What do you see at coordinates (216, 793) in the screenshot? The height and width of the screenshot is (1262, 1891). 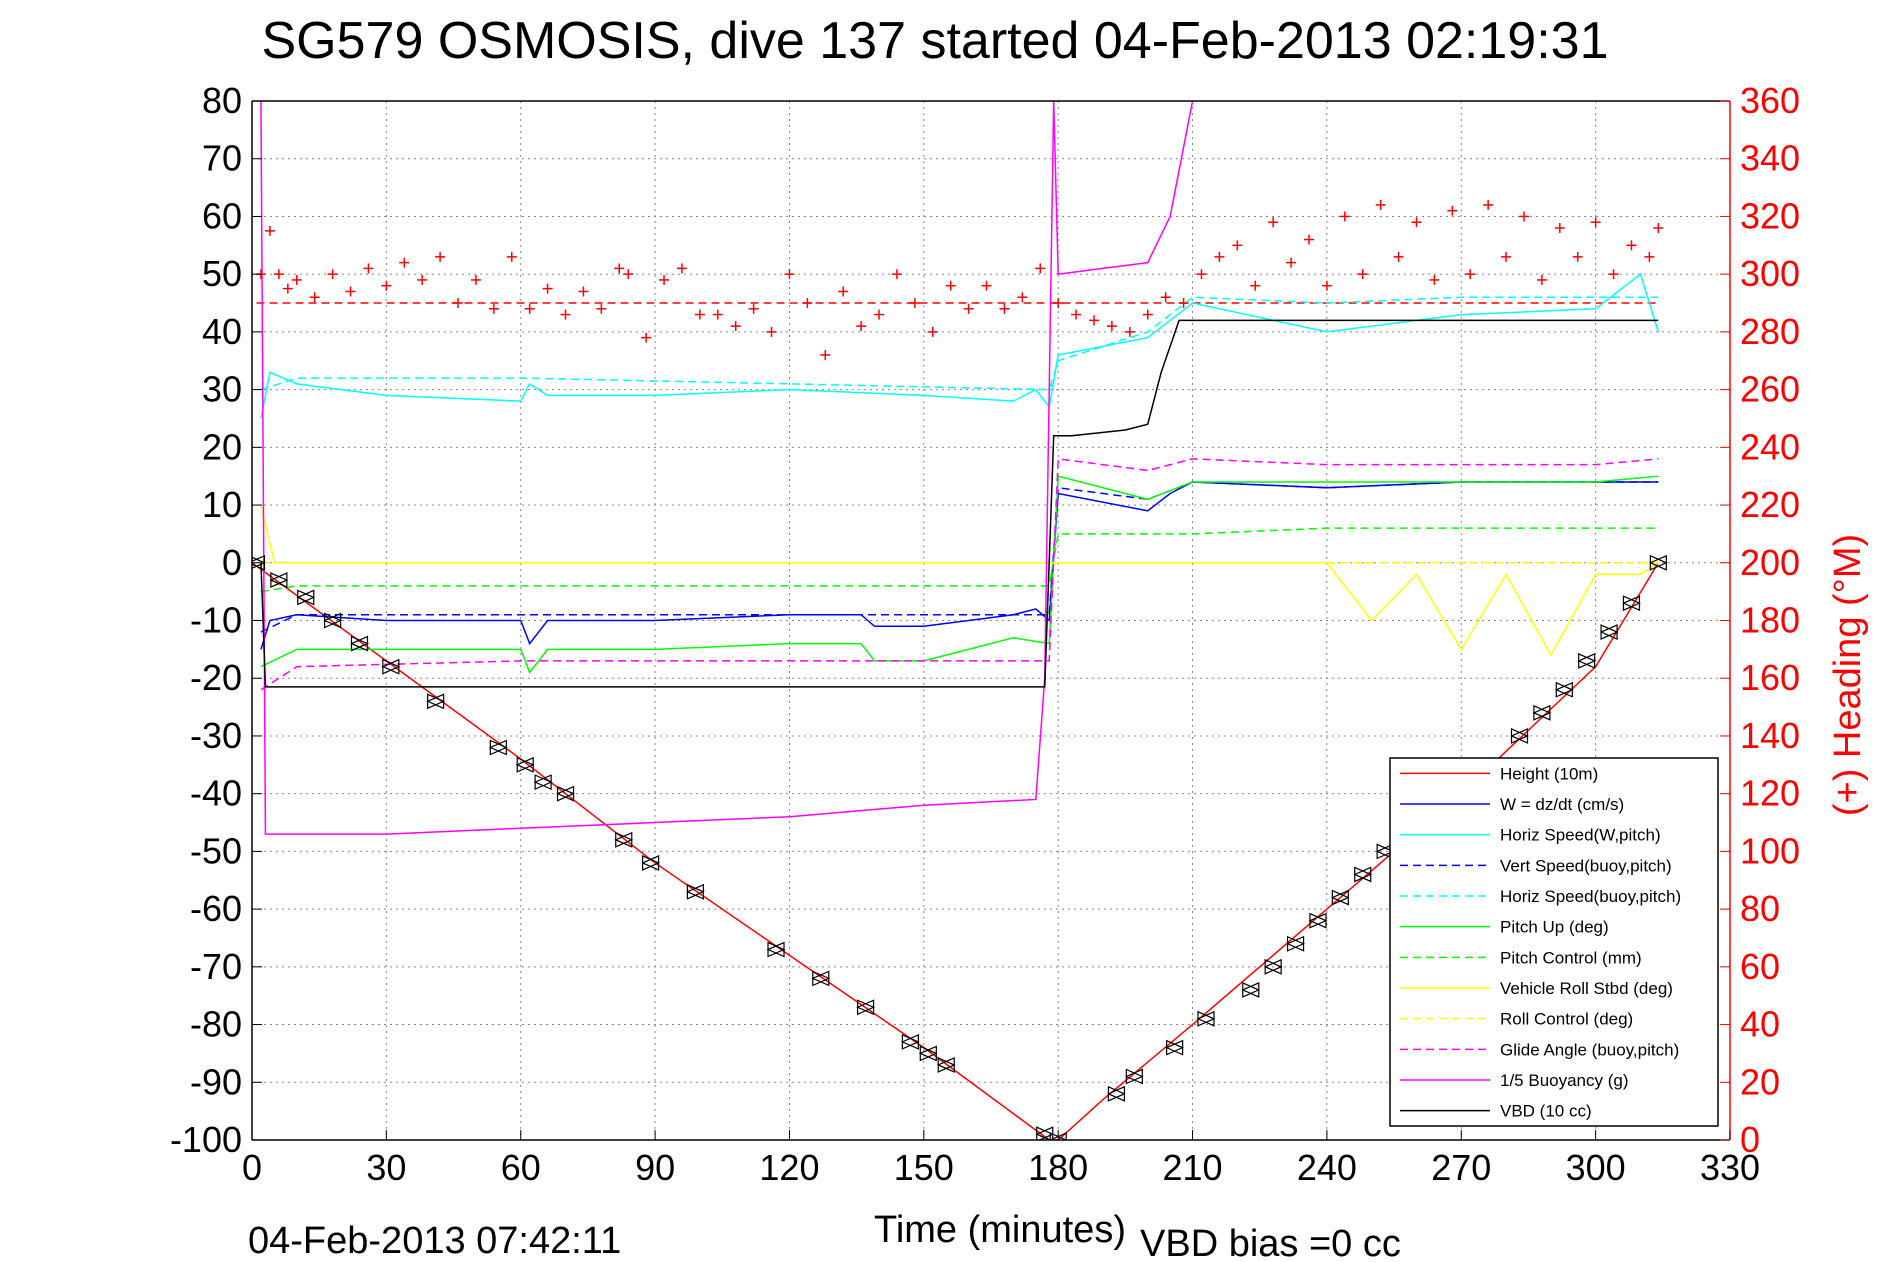 I see `y-tick-label: -40` at bounding box center [216, 793].